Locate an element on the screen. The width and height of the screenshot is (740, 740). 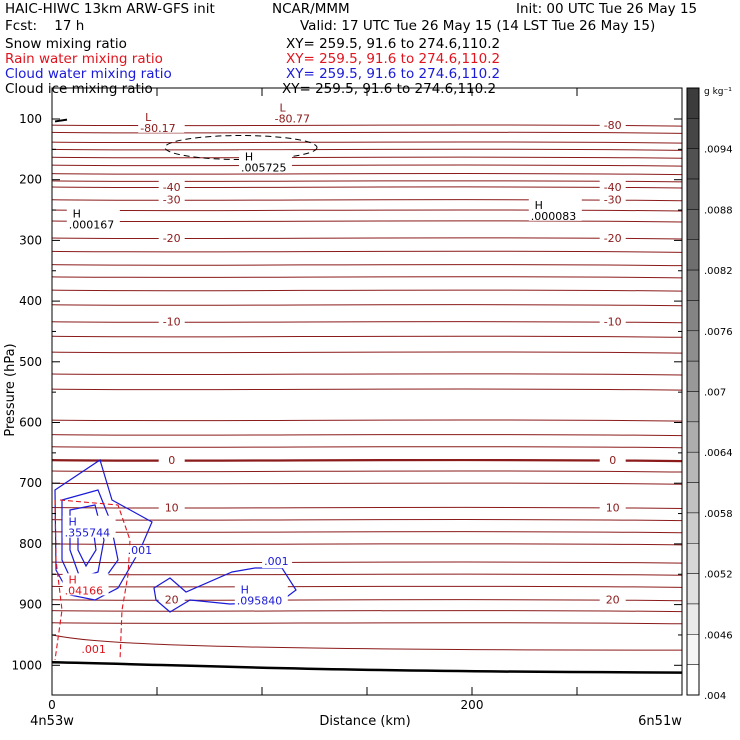
y-tick-label: 500 is located at coordinates (30, 362).